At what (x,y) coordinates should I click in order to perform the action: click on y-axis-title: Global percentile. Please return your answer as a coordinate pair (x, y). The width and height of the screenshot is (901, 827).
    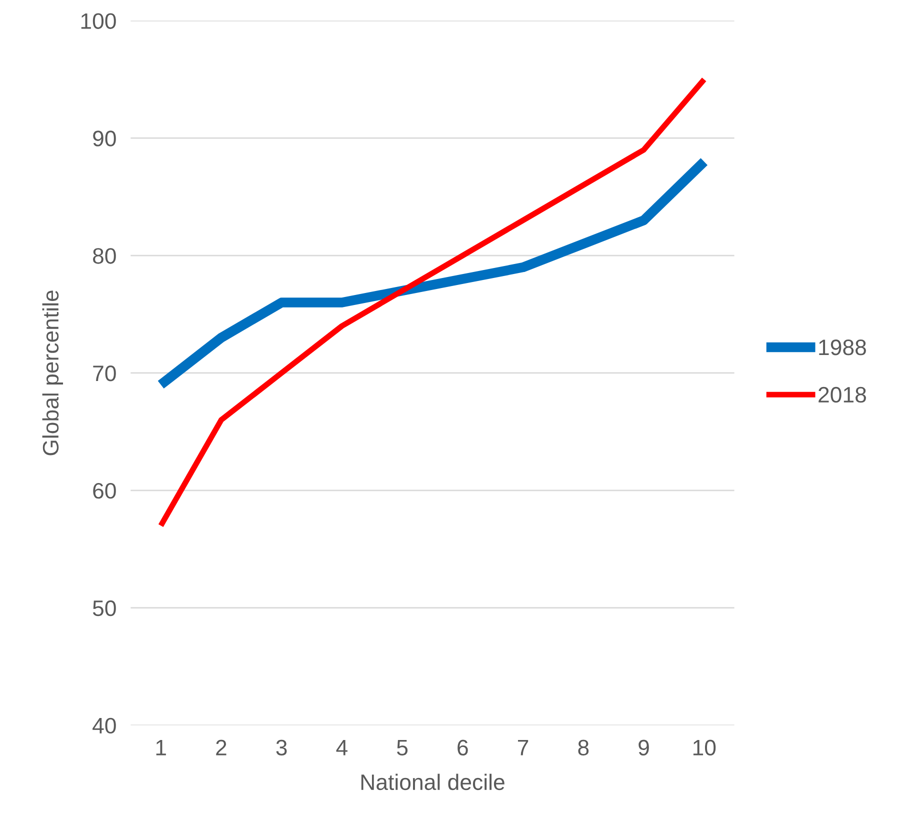
    Looking at the image, I should click on (53, 373).